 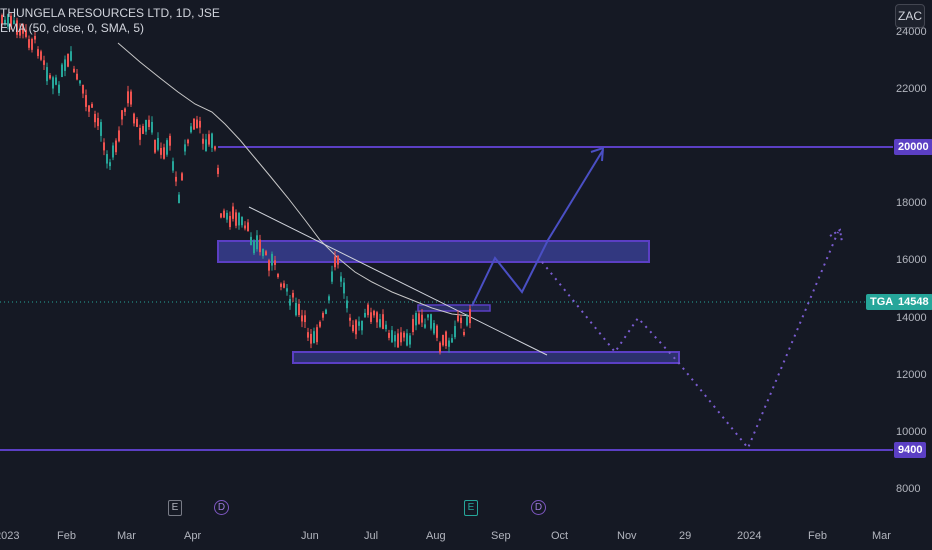 I want to click on last-price-tag: 14548, so click(x=913, y=302).